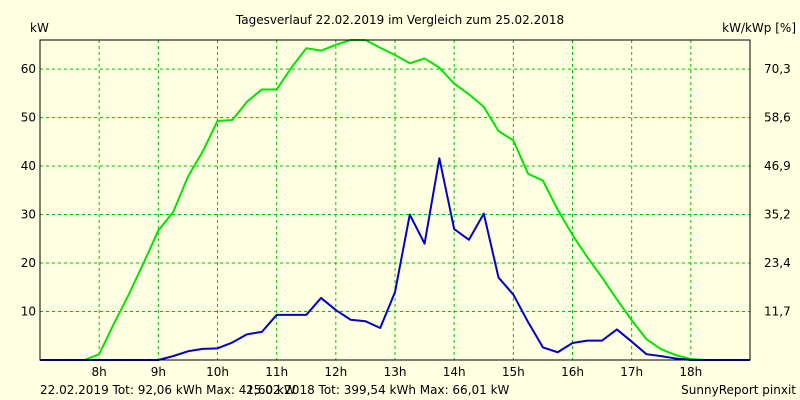 This screenshot has height=400, width=800. I want to click on footer-series-1-summary: 22.02.2019 Tot: 92,06 kWh Max: 41,60 kW, so click(168, 390).